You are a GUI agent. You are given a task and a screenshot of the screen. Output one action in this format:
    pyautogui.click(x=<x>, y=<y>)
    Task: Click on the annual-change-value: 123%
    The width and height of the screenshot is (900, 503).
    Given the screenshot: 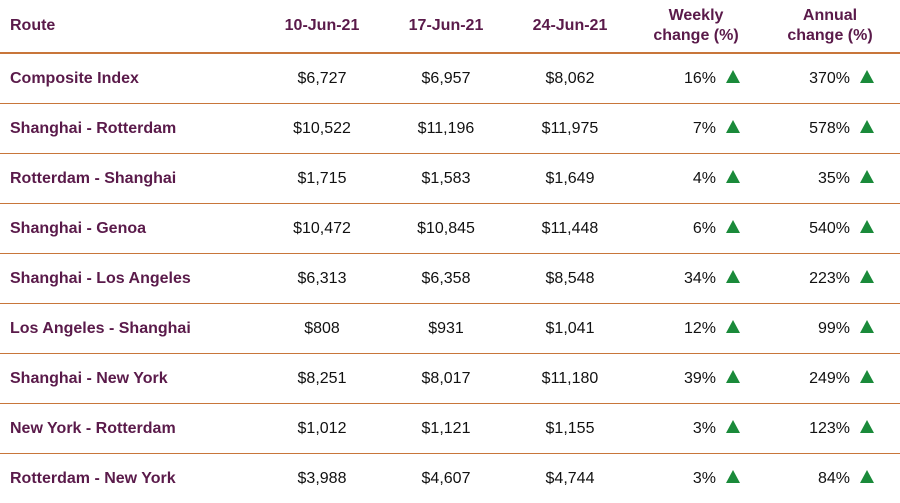 What is the action you would take?
    pyautogui.click(x=829, y=428)
    